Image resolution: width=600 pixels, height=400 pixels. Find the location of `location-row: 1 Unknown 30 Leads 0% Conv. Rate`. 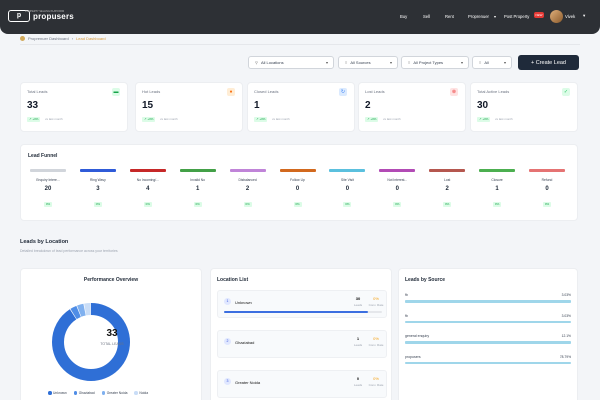

location-row: 1 Unknown 30 Leads 0% Conv. Rate is located at coordinates (302, 304).